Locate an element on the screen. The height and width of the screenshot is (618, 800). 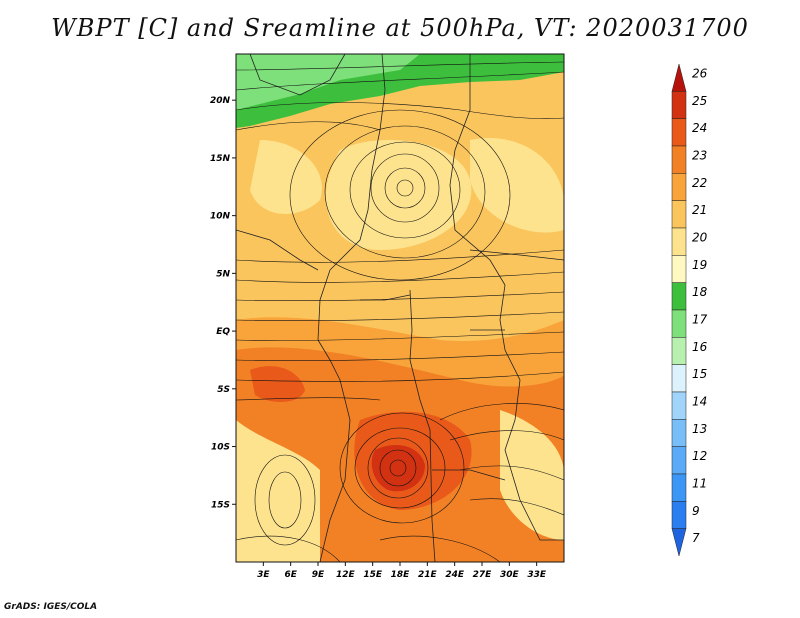
lon-tick-label: 18E is located at coordinates (401, 575).